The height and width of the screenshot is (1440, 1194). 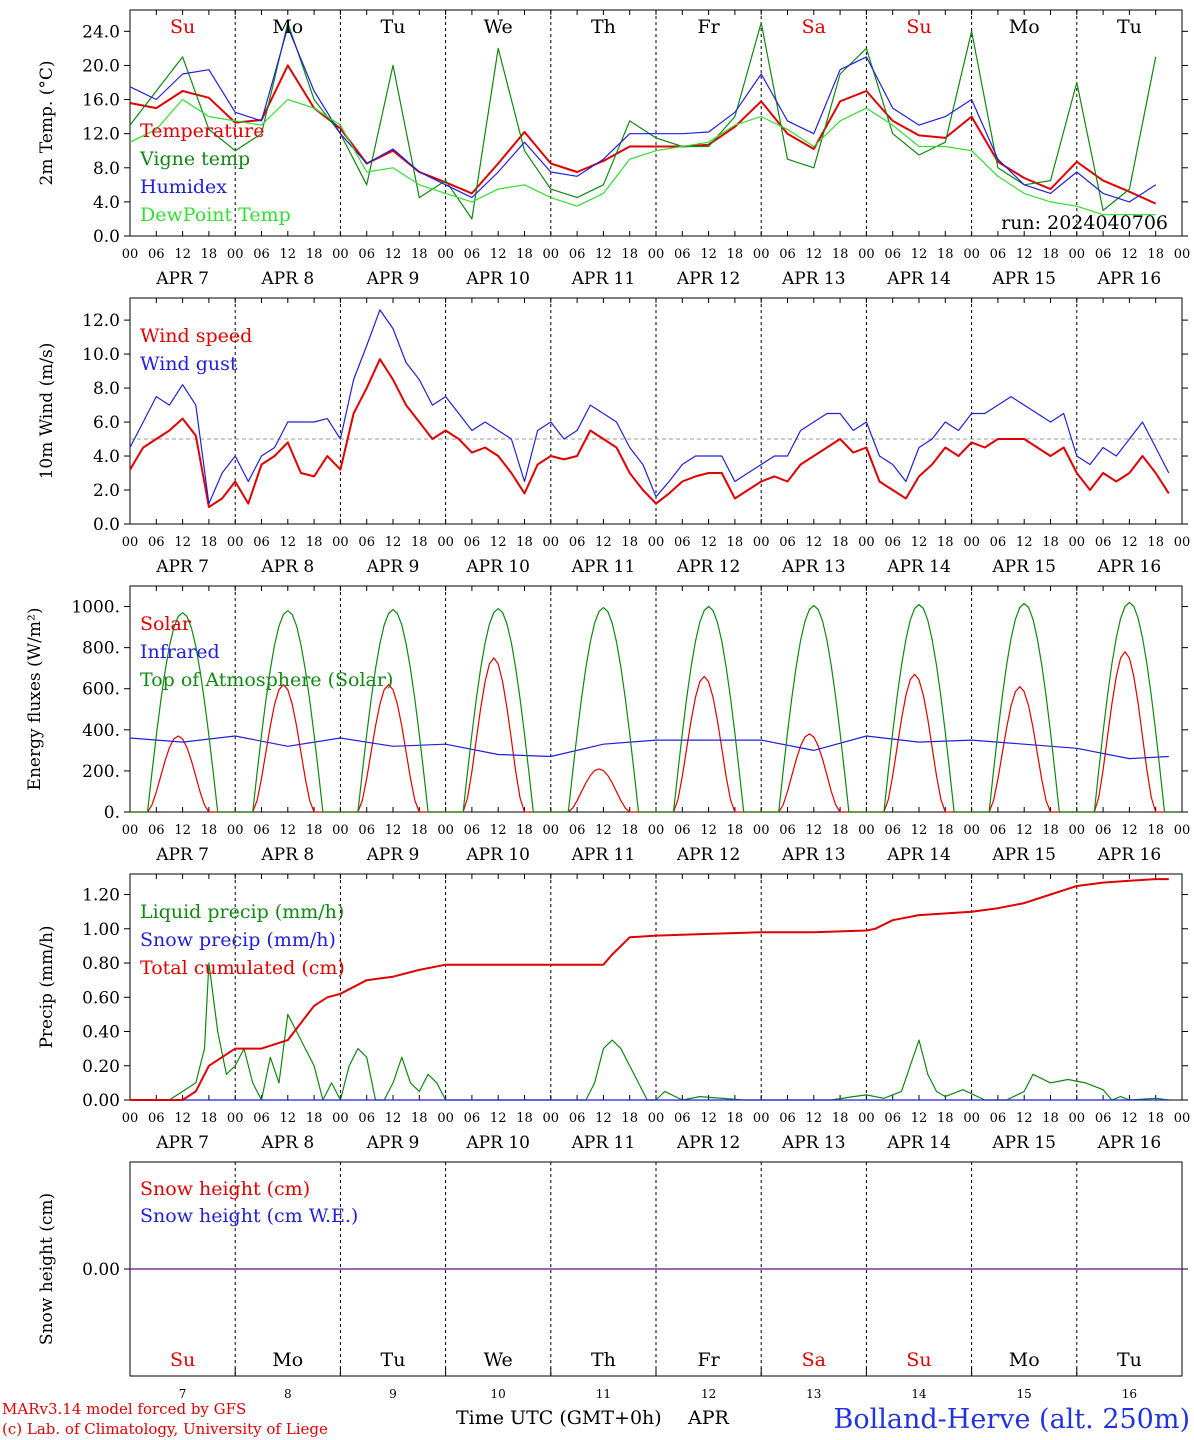 What do you see at coordinates (266, 680) in the screenshot?
I see `legend-entry: Top of Atmosphere (Solar)` at bounding box center [266, 680].